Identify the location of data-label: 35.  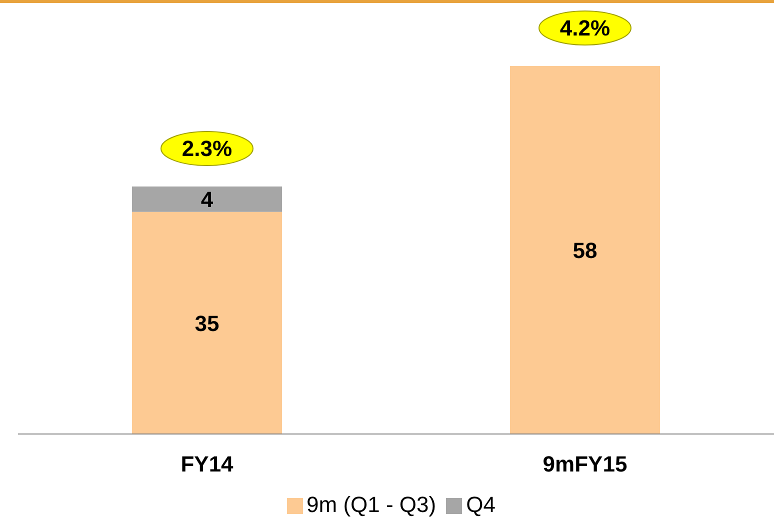
(207, 323).